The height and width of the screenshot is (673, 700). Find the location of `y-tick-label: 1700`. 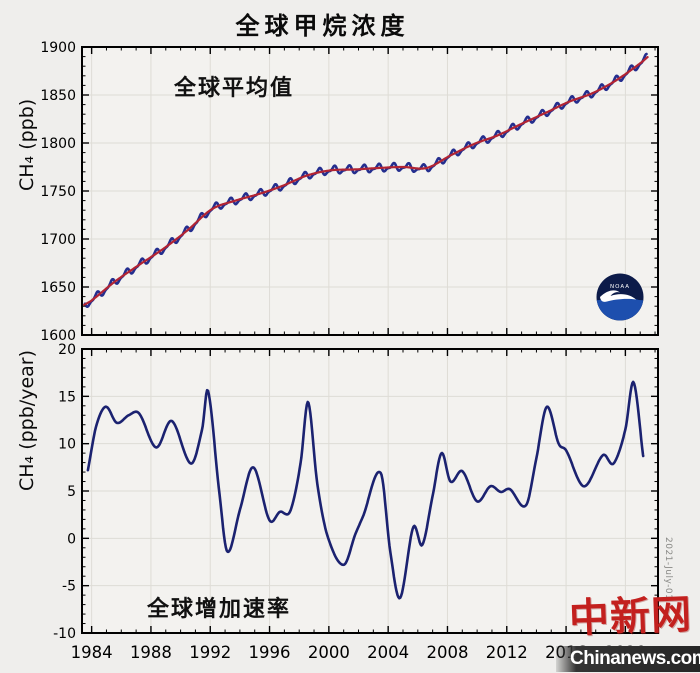

y-tick-label: 1700 is located at coordinates (58, 240).